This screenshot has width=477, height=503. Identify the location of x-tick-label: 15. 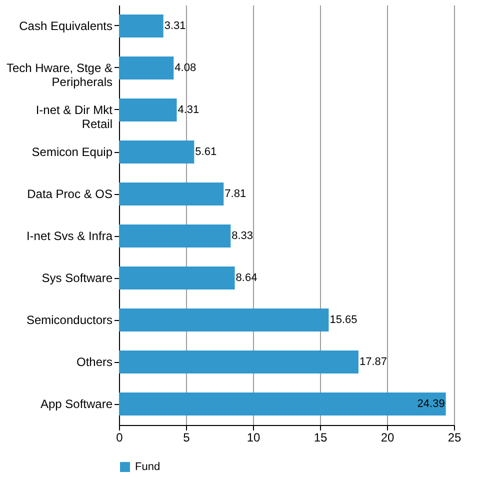
(321, 437).